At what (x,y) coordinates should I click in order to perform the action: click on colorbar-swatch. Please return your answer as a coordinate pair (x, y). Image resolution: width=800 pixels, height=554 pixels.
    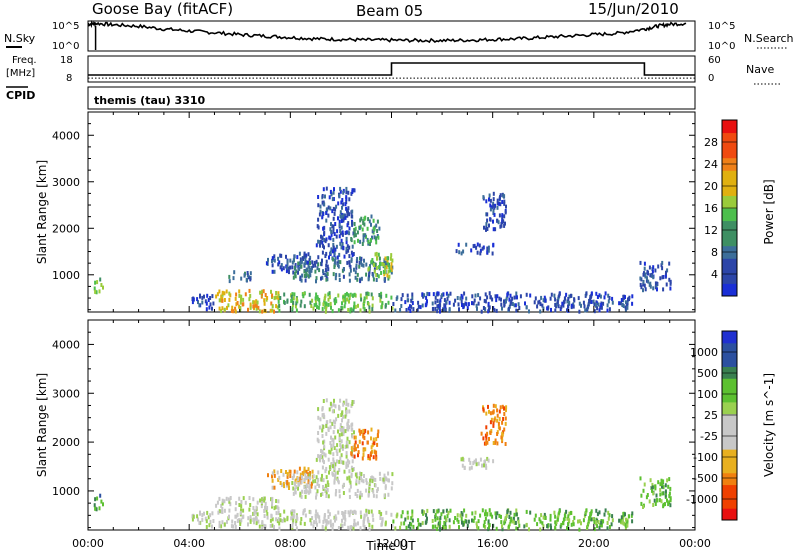
    Looking at the image, I should click on (729, 227).